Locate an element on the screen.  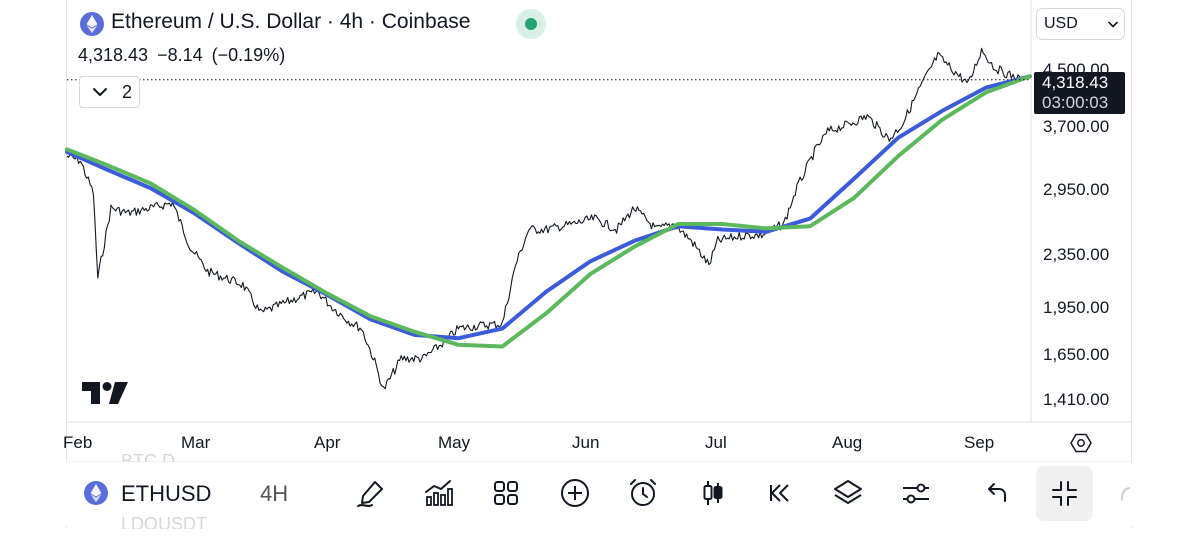
grid-layout-icon is located at coordinates (506, 493).